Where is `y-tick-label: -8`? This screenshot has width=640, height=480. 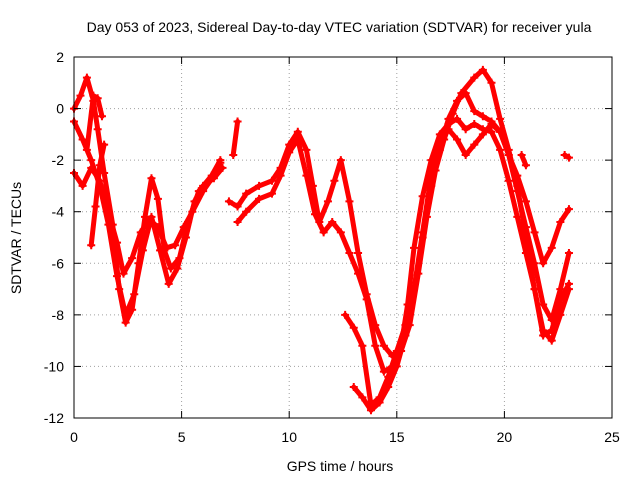
y-tick-label: -8 is located at coordinates (58, 315).